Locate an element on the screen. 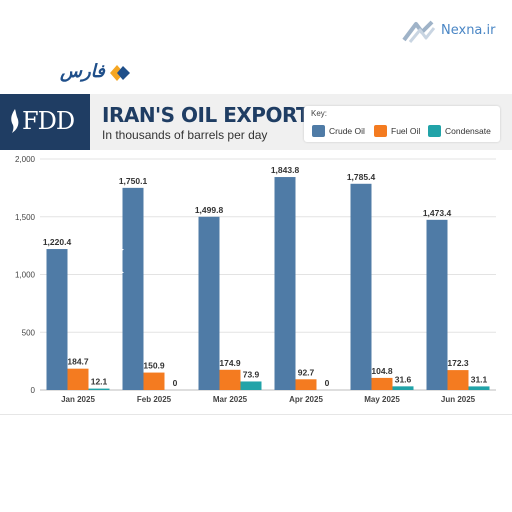 The width and height of the screenshot is (512, 512). data-label-fuel-oil: 92.7 is located at coordinates (306, 372).